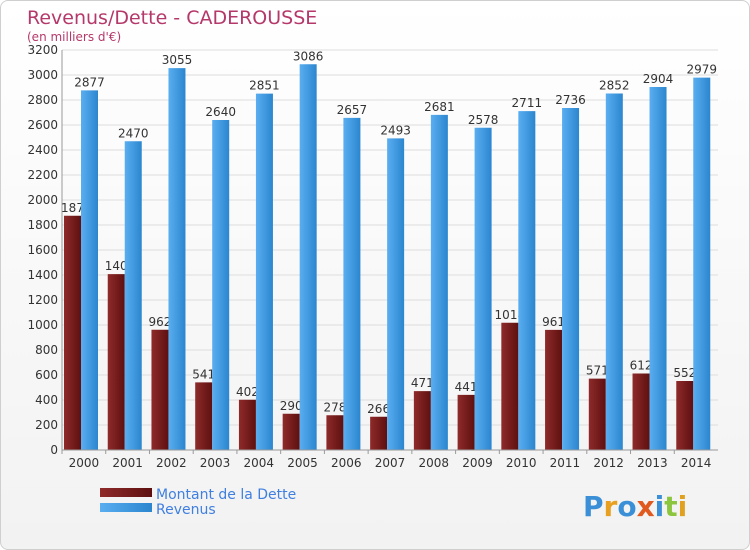 The image size is (750, 550). I want to click on data-label-revenus: 2640, so click(220, 112).